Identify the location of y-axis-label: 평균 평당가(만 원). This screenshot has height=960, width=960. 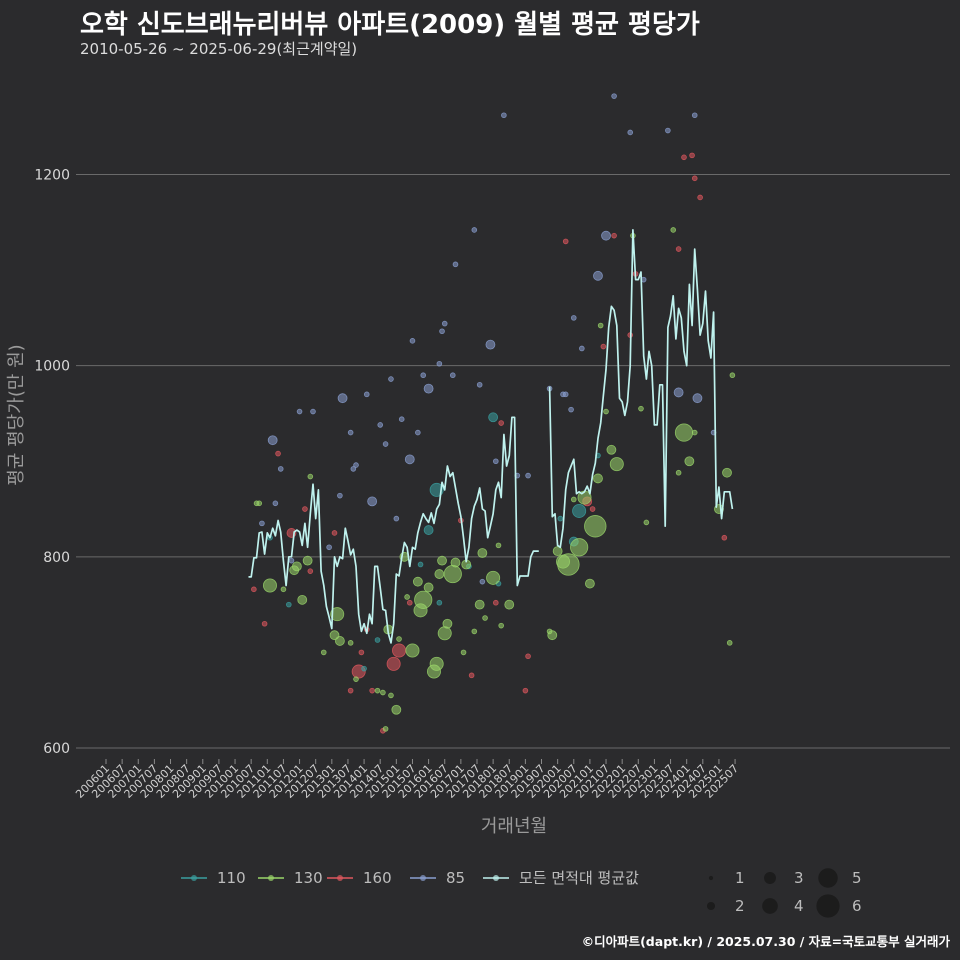
(16, 414).